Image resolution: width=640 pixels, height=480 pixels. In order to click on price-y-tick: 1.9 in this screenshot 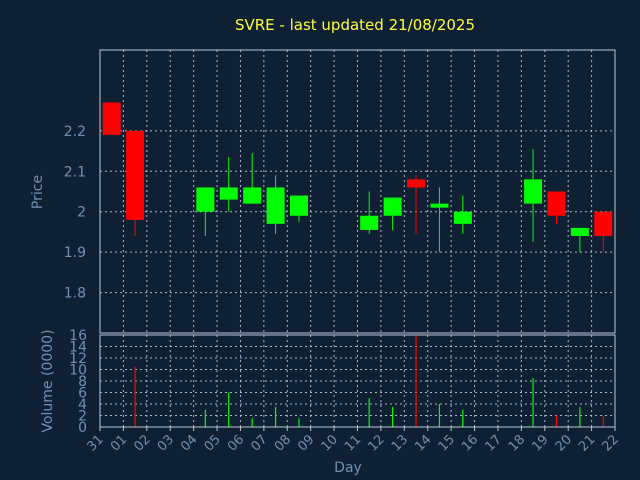, I will do `click(75, 253)`.